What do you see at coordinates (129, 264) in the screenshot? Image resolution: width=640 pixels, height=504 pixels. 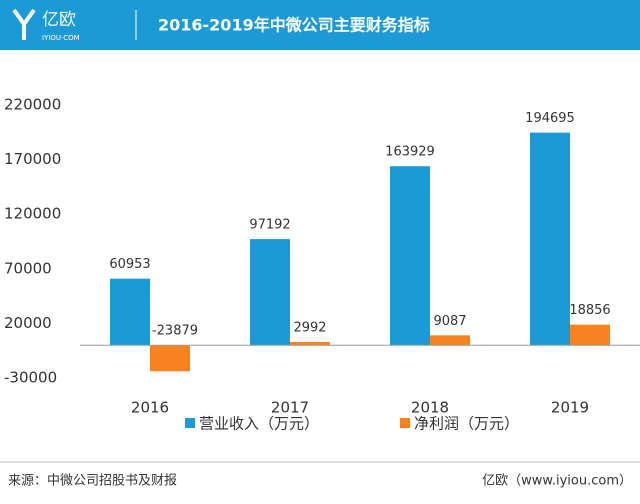 I see `value-label: 60953` at bounding box center [129, 264].